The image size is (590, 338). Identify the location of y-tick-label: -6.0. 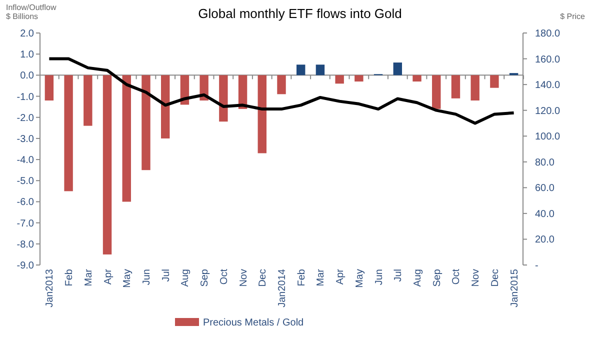
(25, 202).